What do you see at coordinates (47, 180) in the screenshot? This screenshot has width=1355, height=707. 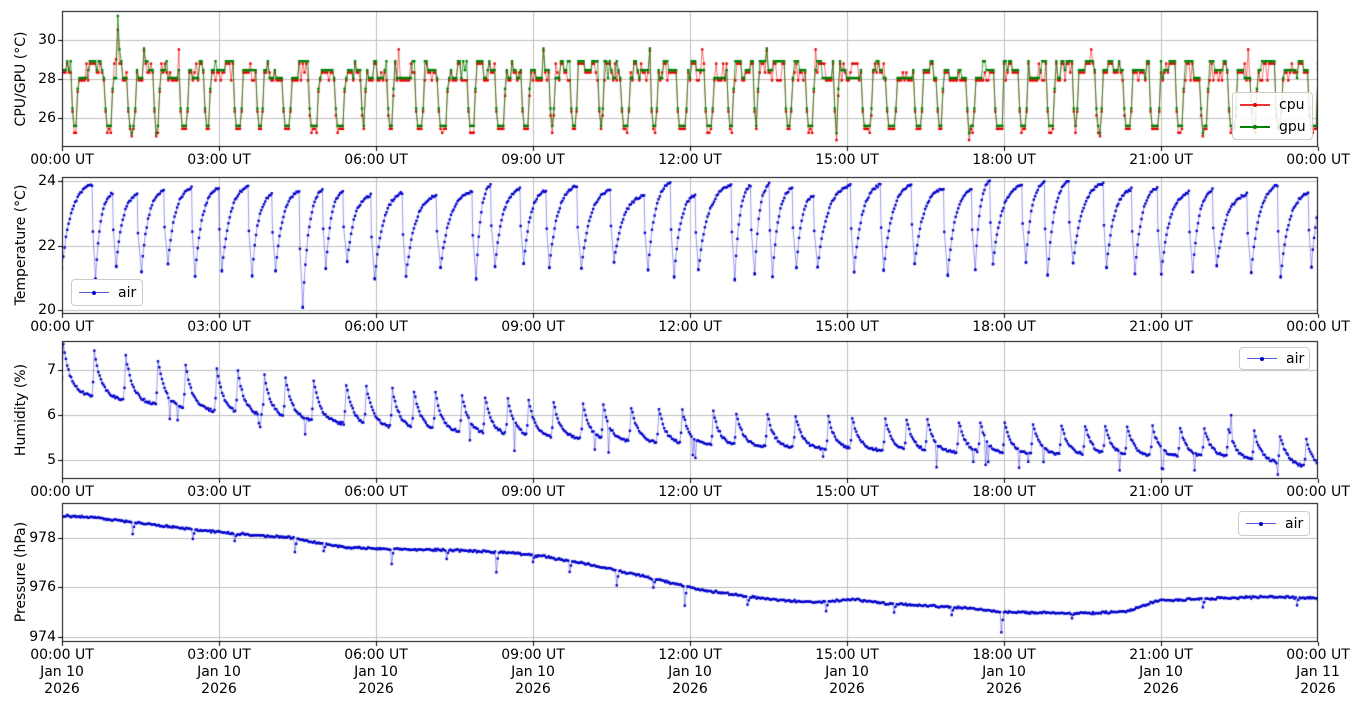 I see `y-tick-label: 24` at bounding box center [47, 180].